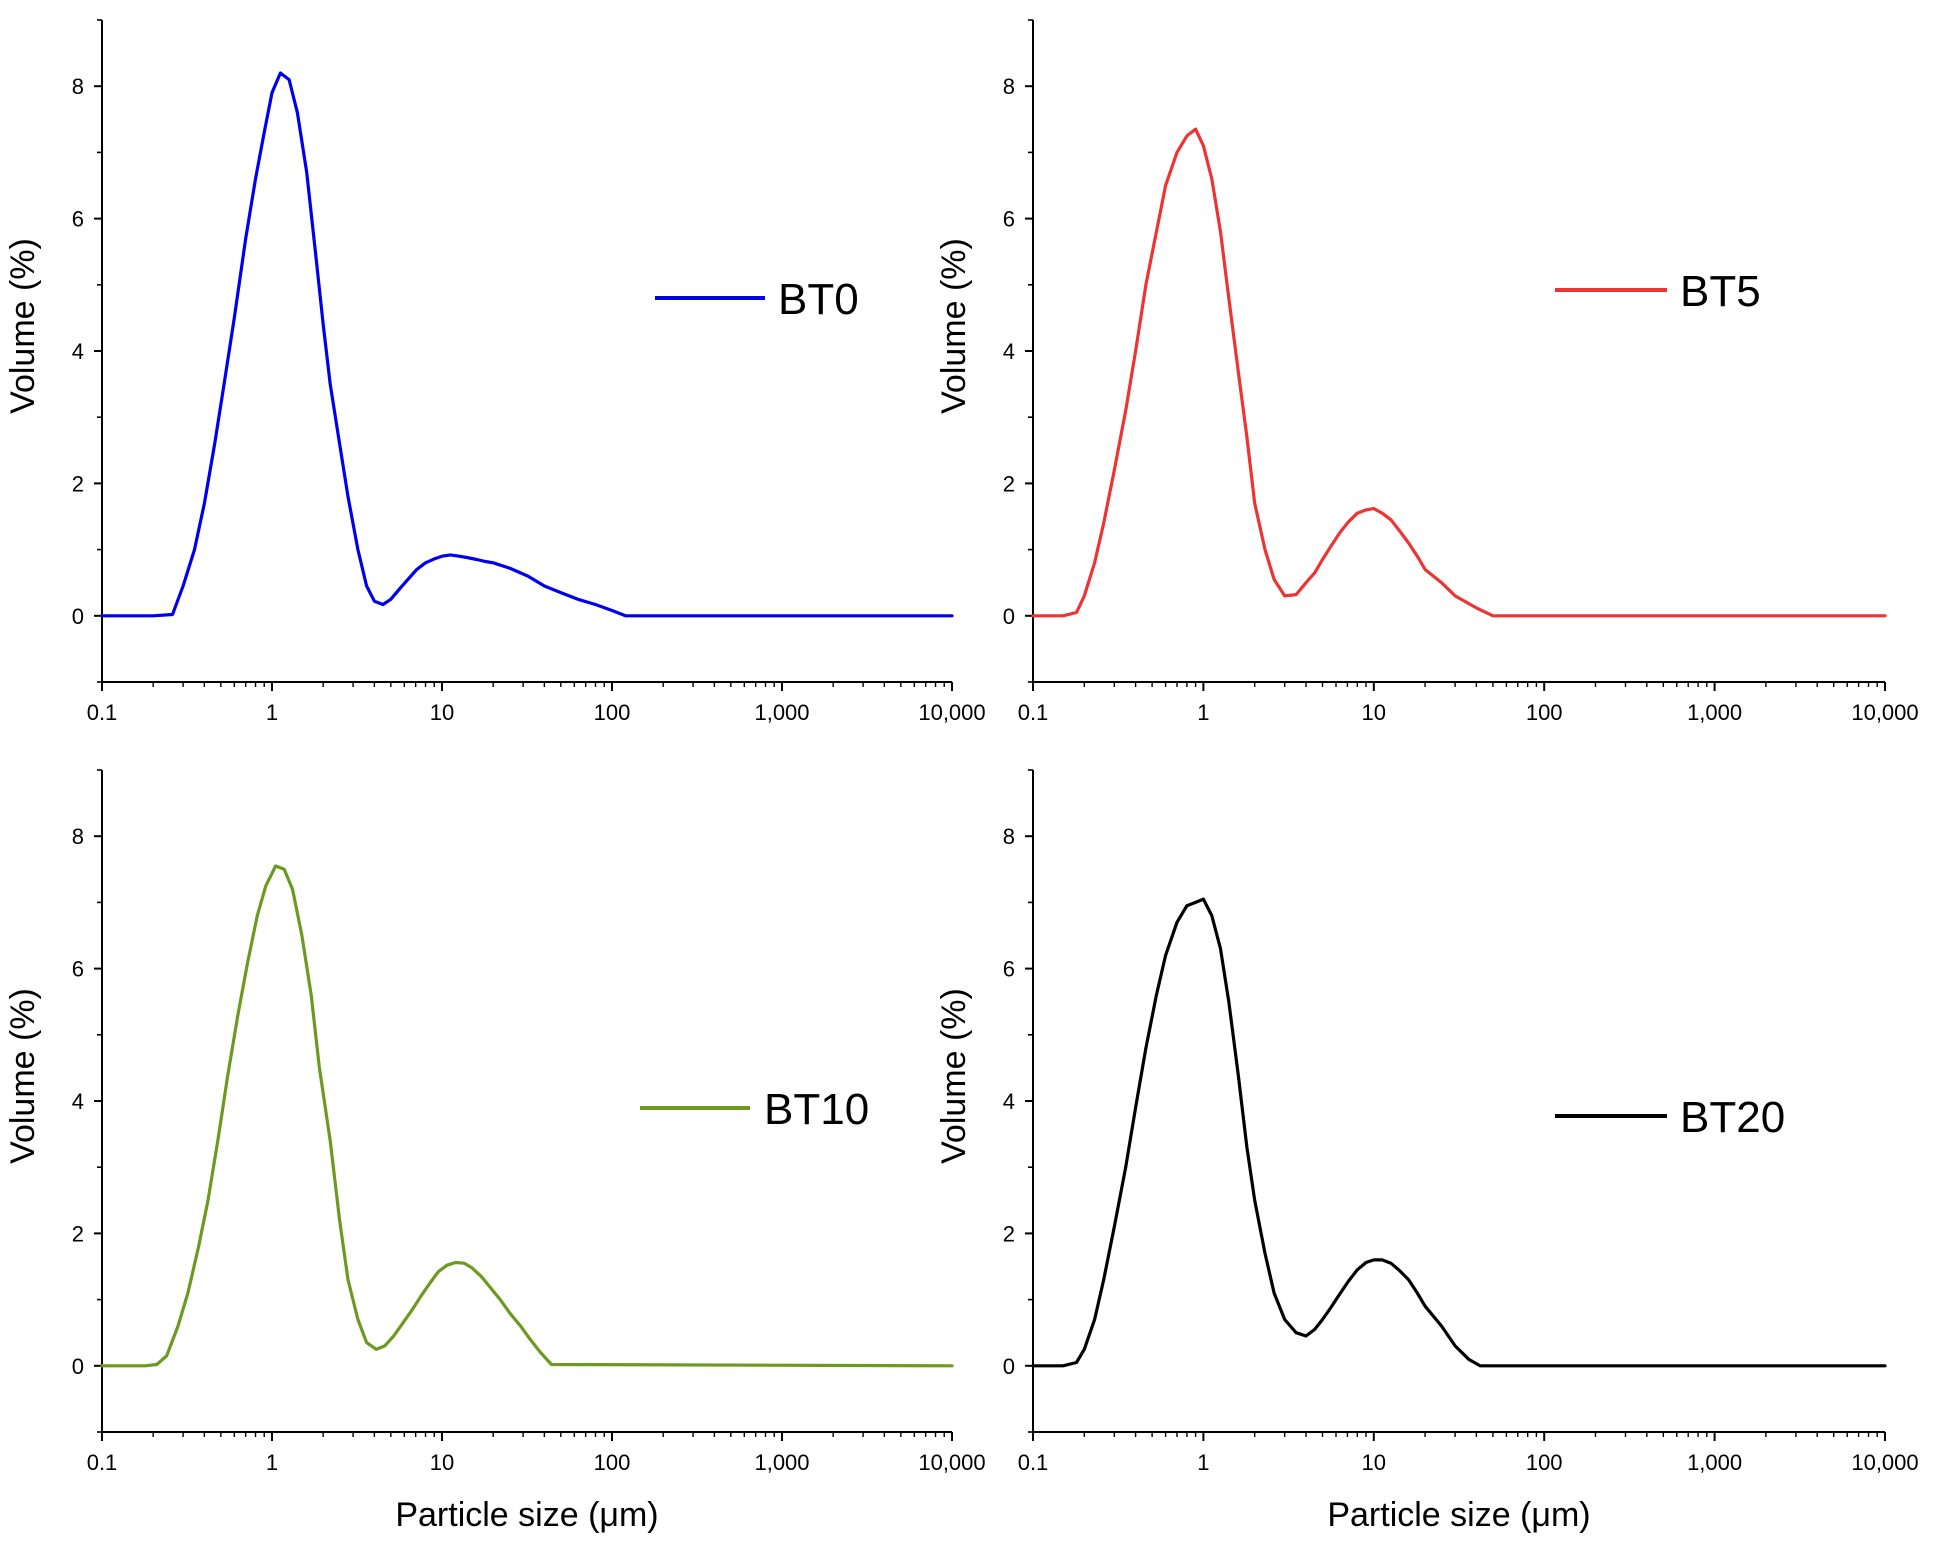  What do you see at coordinates (816, 1109) in the screenshot?
I see `legend-label: BT10` at bounding box center [816, 1109].